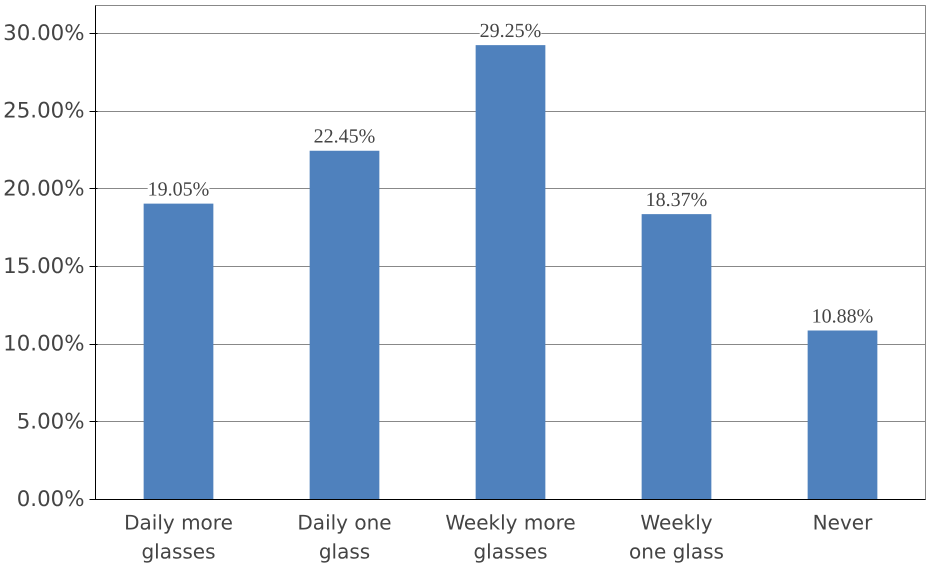 Image resolution: width=937 pixels, height=573 pixels. Describe the element at coordinates (345, 137) in the screenshot. I see `data-label: 22.45%` at that location.